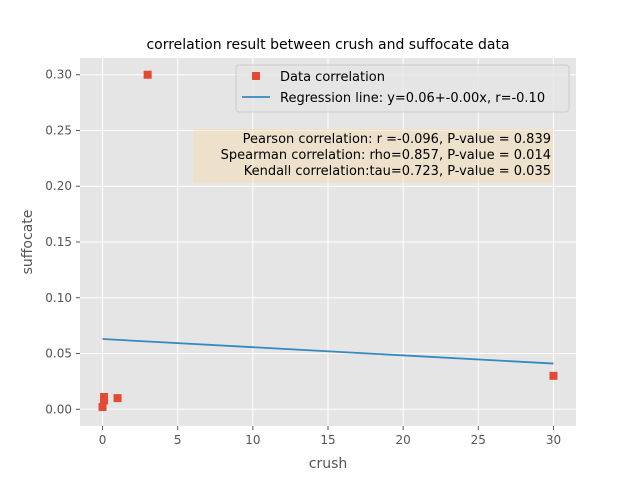 This screenshot has height=484, width=640. Describe the element at coordinates (28, 242) in the screenshot. I see `y-axis-label: suffocate` at that location.